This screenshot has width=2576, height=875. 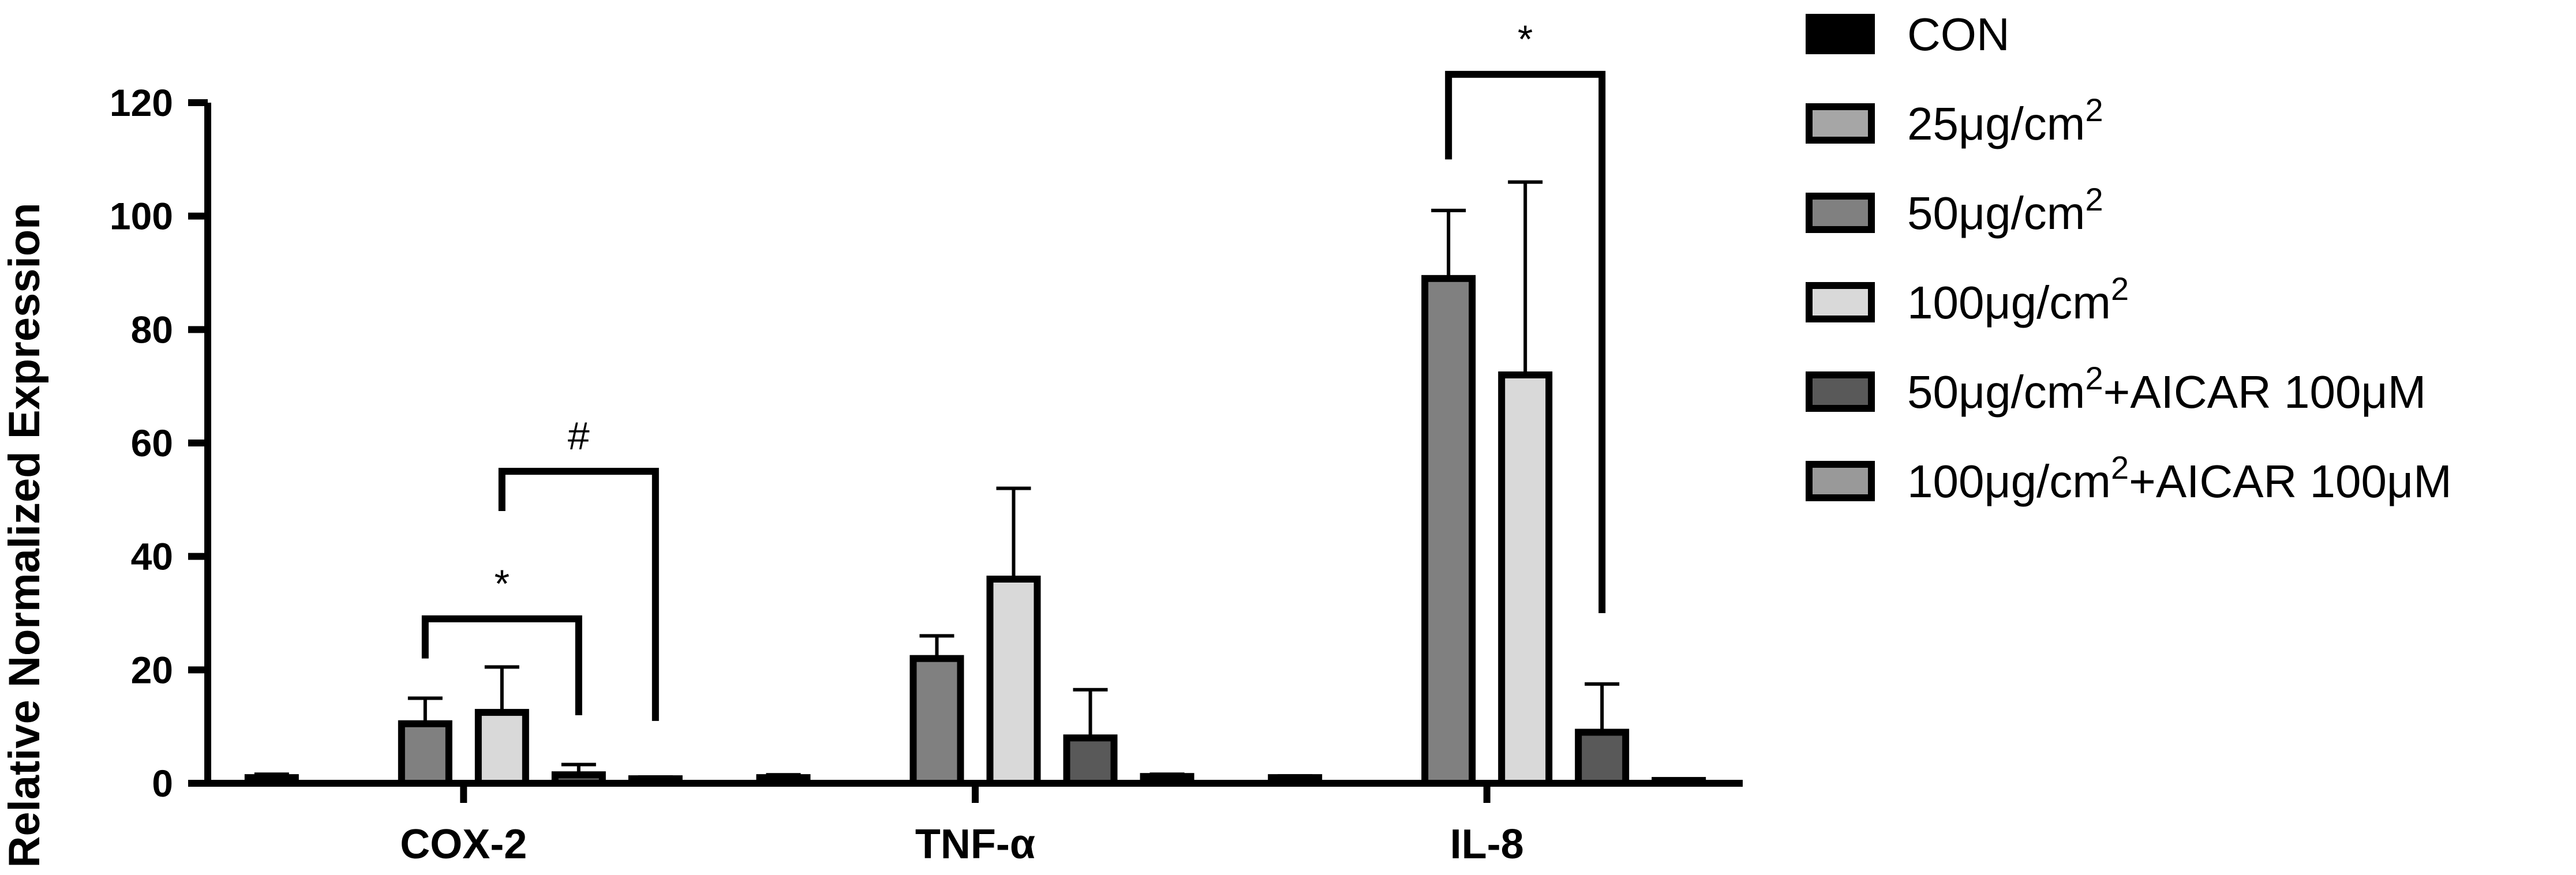 What do you see at coordinates (2005, 121) in the screenshot?
I see `legend-label-25-g-cm2: 25μg/cm2` at bounding box center [2005, 121].